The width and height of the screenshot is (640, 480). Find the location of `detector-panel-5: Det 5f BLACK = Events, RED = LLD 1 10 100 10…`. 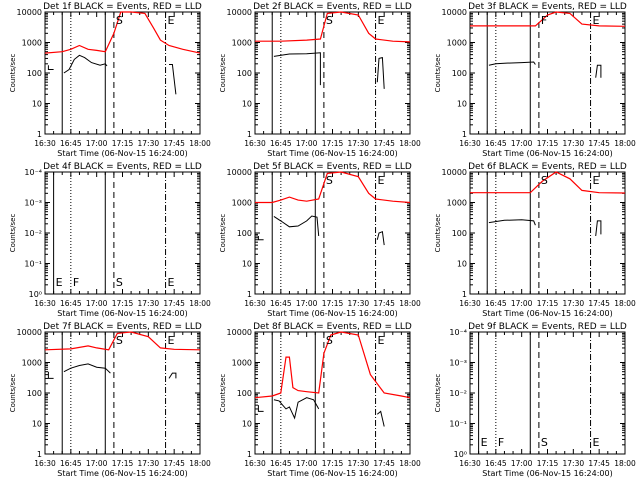

detector-panel-5: Det 5f BLACK = Events, RED = LLD 1 10 100 10… is located at coordinates (320, 240).